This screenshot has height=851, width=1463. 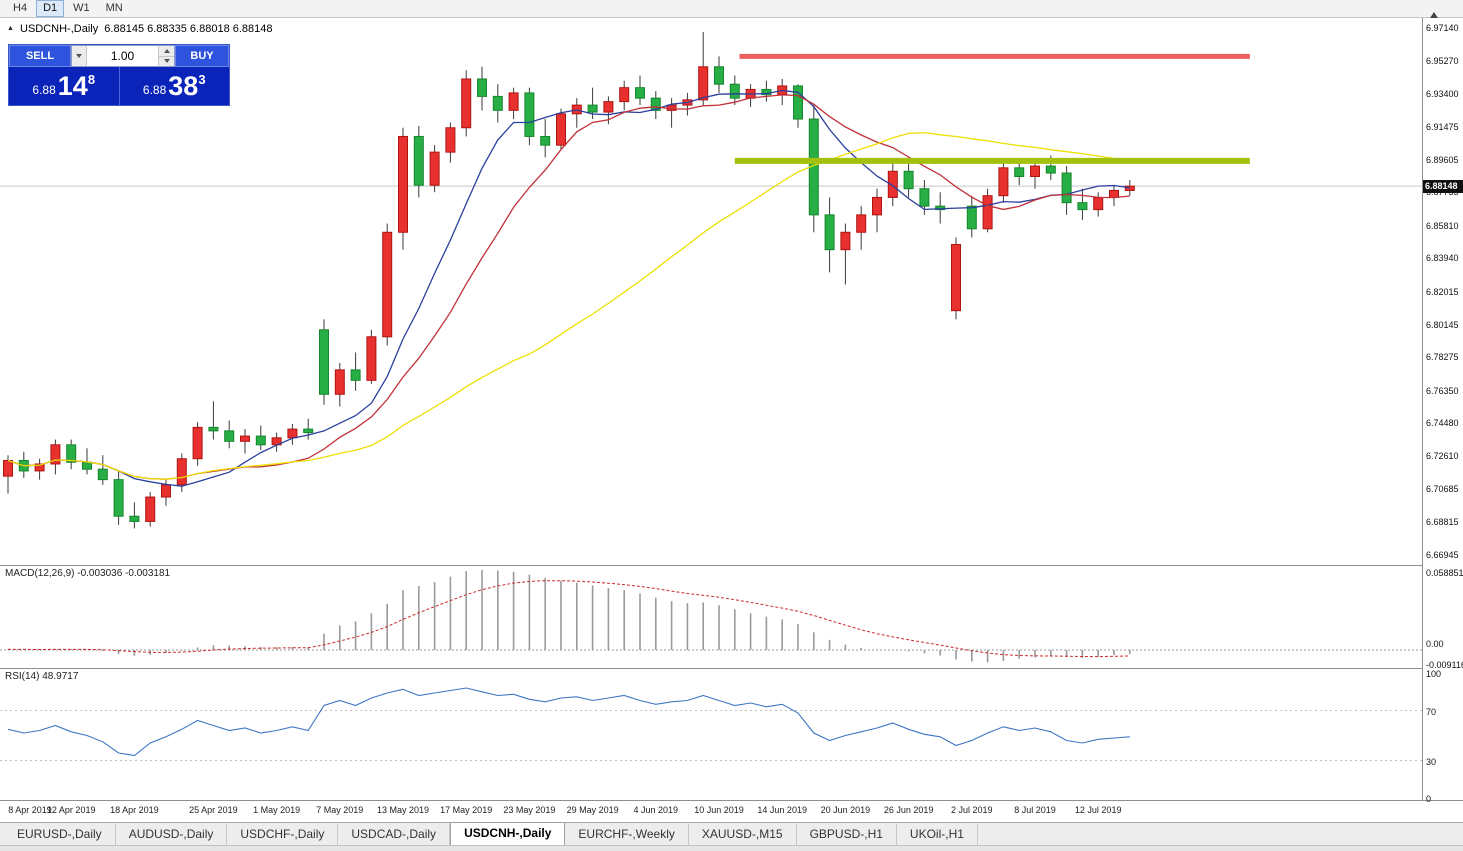 I want to click on price-axis-label: 6.74480, so click(x=1442, y=423).